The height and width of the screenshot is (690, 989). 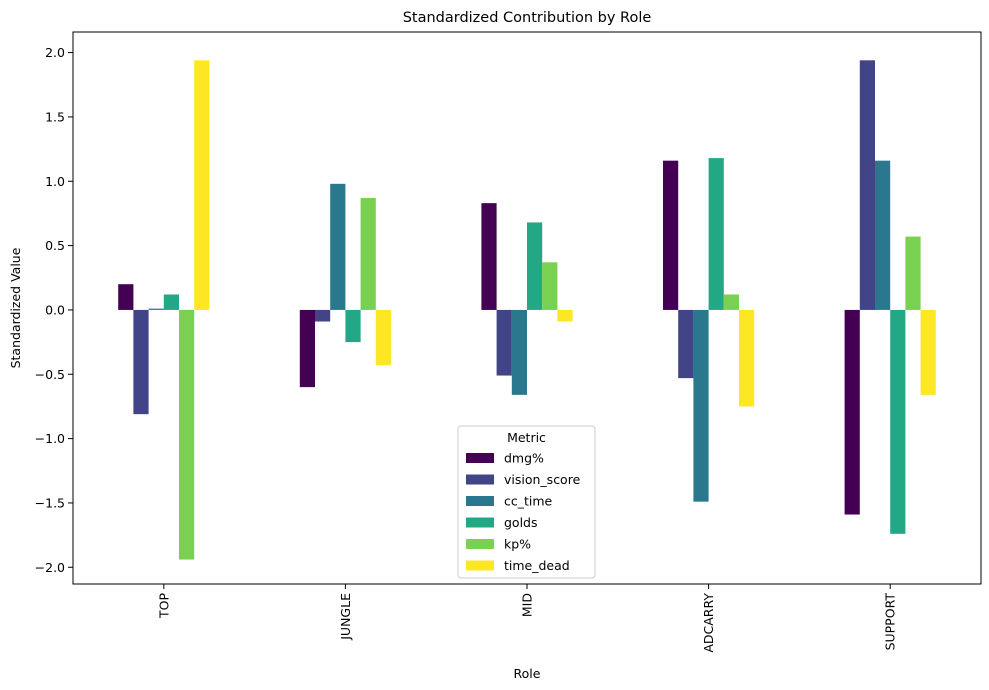 I want to click on y-tick-label: 1.5, so click(x=55, y=116).